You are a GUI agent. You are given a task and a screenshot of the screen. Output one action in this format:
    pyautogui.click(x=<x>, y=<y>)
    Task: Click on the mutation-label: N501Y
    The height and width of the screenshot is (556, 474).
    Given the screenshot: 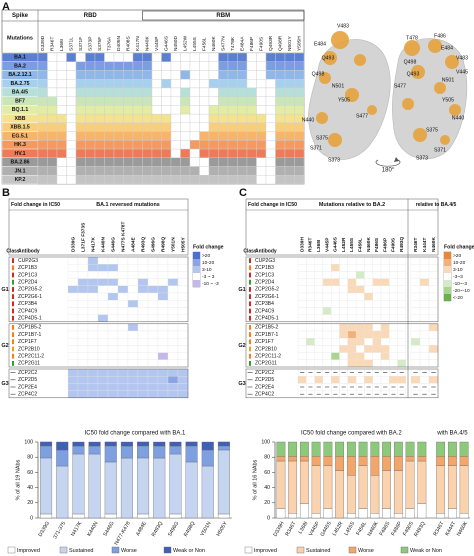 What is the action you would take?
    pyautogui.click(x=290, y=43)
    